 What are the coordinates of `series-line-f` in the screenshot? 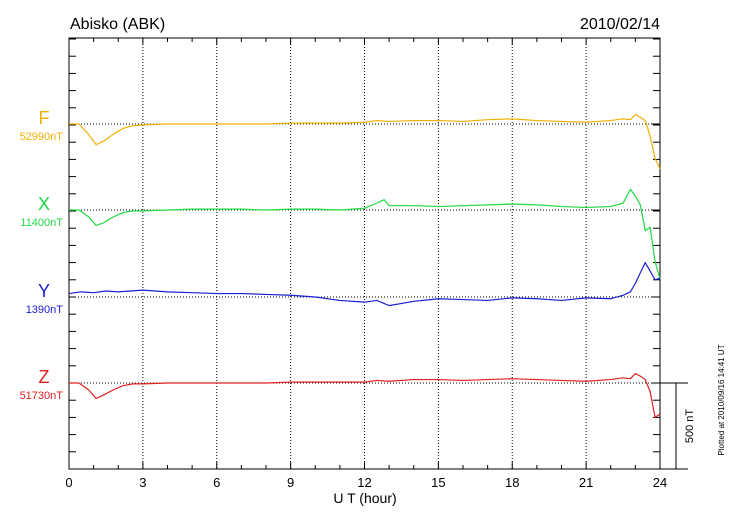 It's located at (365, 141).